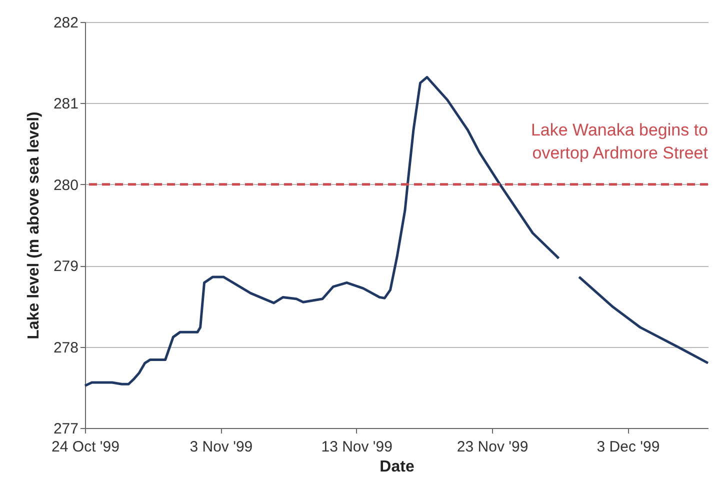 The image size is (713, 484). Describe the element at coordinates (65, 347) in the screenshot. I see `y-tick-label: 278` at that location.